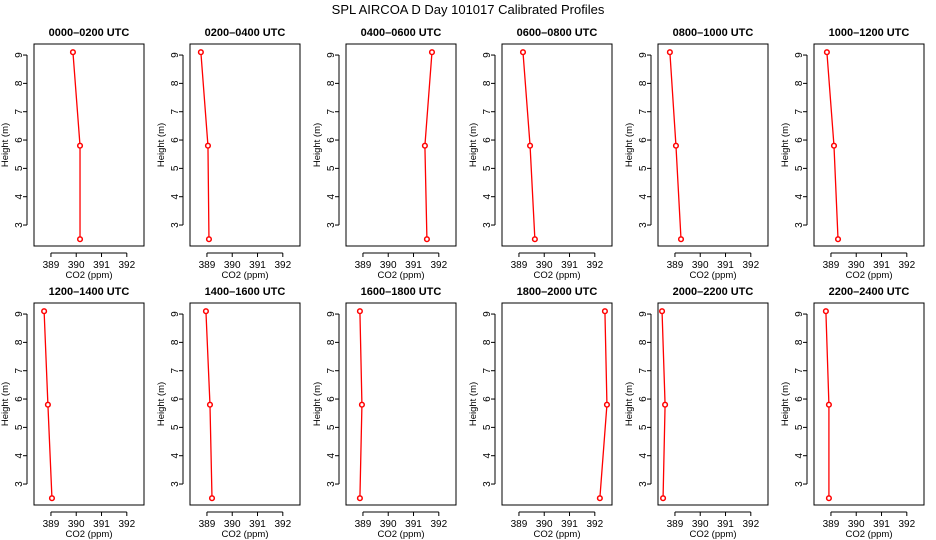 This screenshot has width=936, height=540. I want to click on panel-title: 2000–2200 UTC, so click(713, 292).